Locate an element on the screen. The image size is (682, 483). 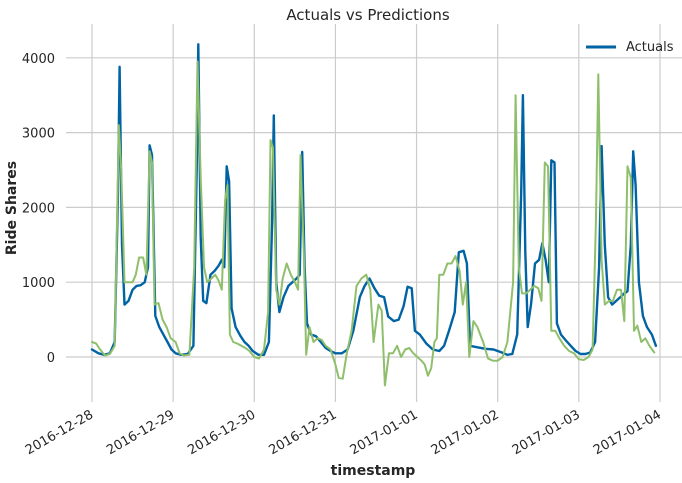
x-tick-label: 2016-12-31 is located at coordinates (302, 432).